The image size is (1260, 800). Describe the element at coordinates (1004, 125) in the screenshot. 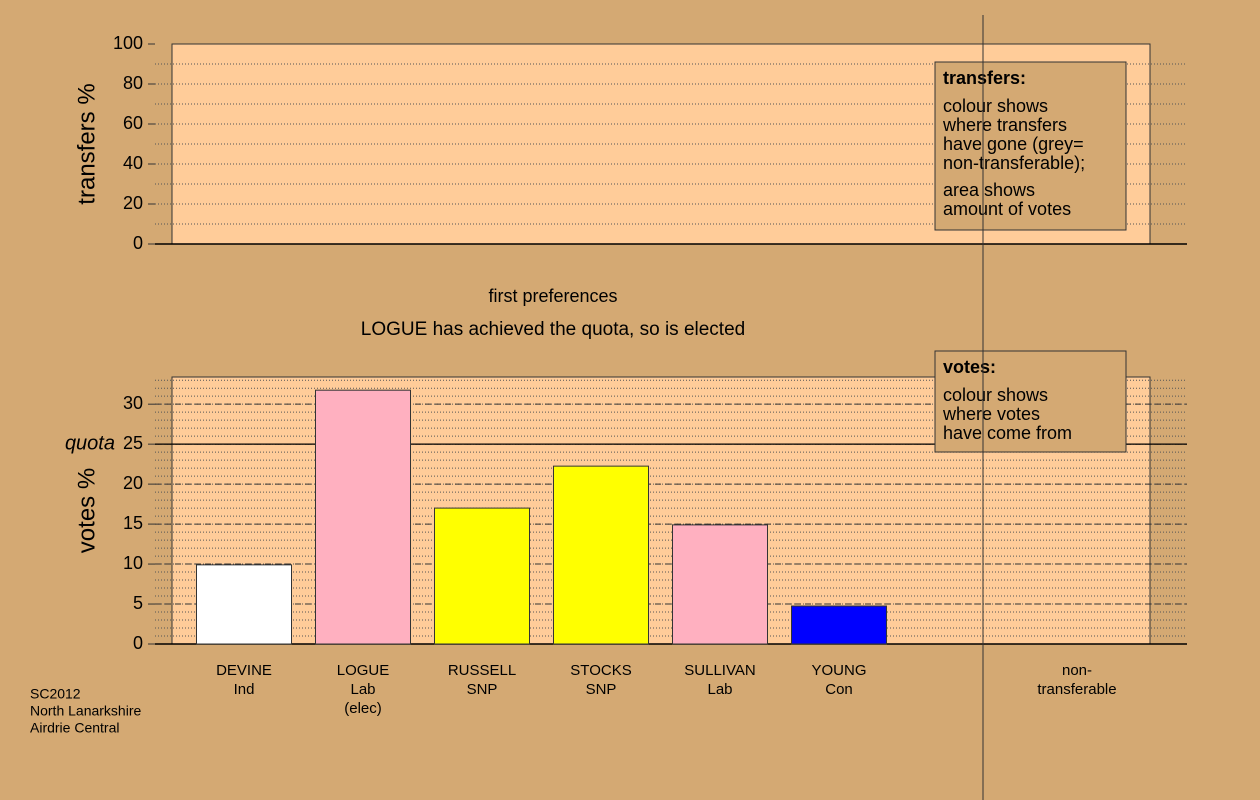

I see `legend-text: where transfers` at that location.